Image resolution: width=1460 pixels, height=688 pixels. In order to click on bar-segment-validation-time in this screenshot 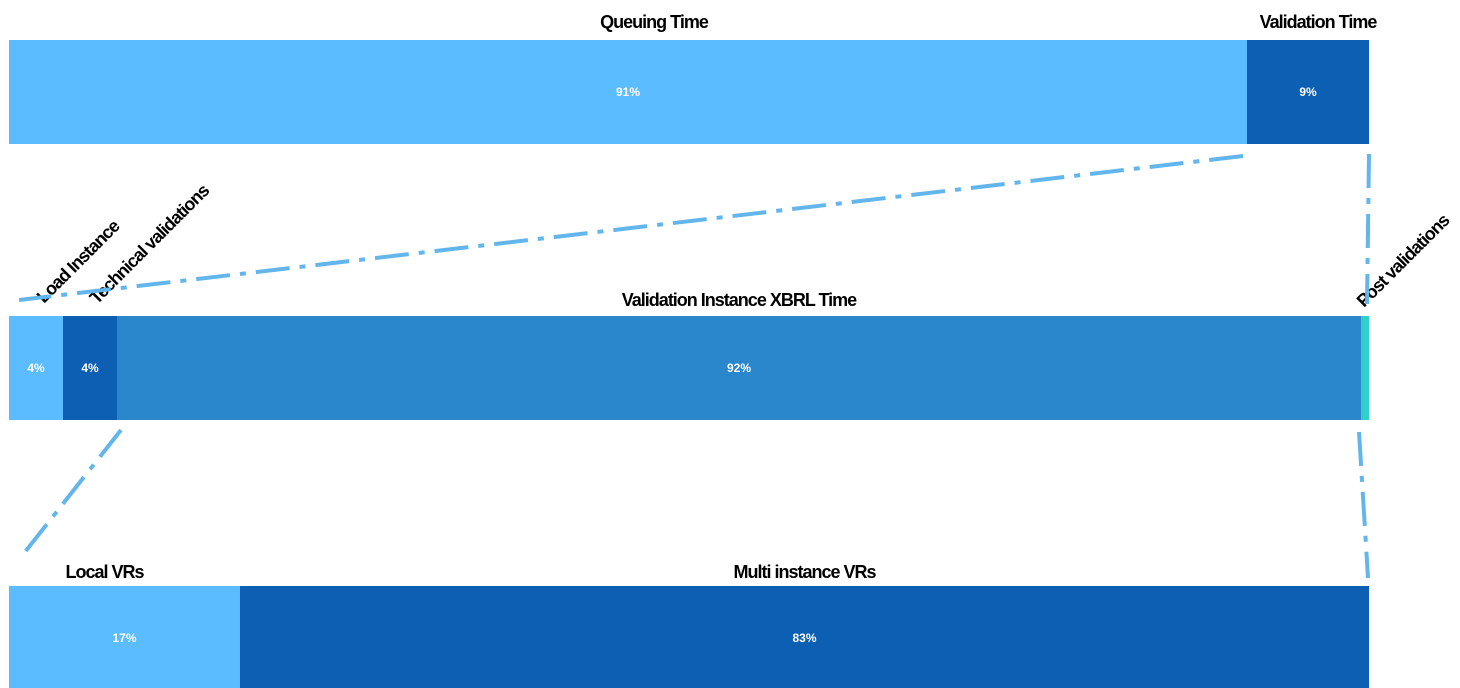, I will do `click(1308, 92)`.